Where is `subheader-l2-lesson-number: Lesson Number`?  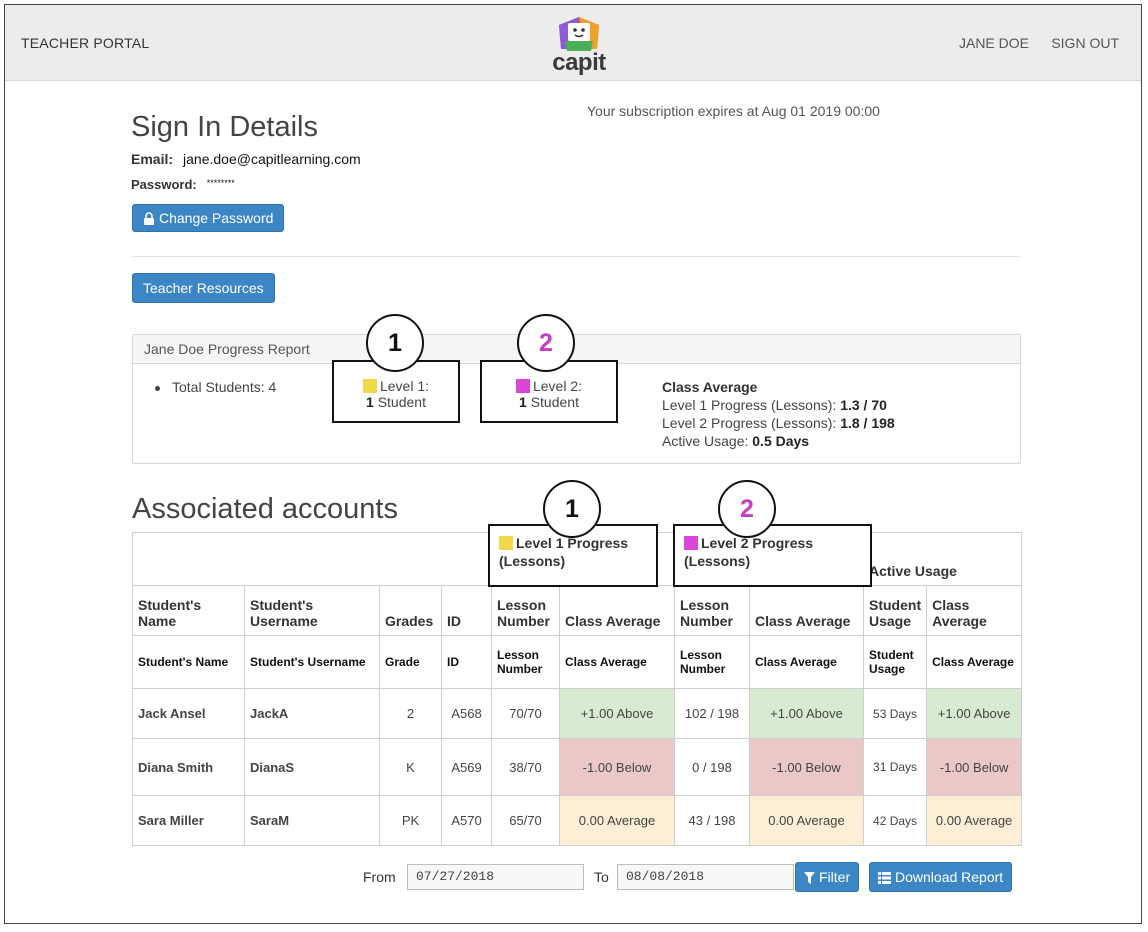
subheader-l2-lesson-number: Lesson Number is located at coordinates (712, 662).